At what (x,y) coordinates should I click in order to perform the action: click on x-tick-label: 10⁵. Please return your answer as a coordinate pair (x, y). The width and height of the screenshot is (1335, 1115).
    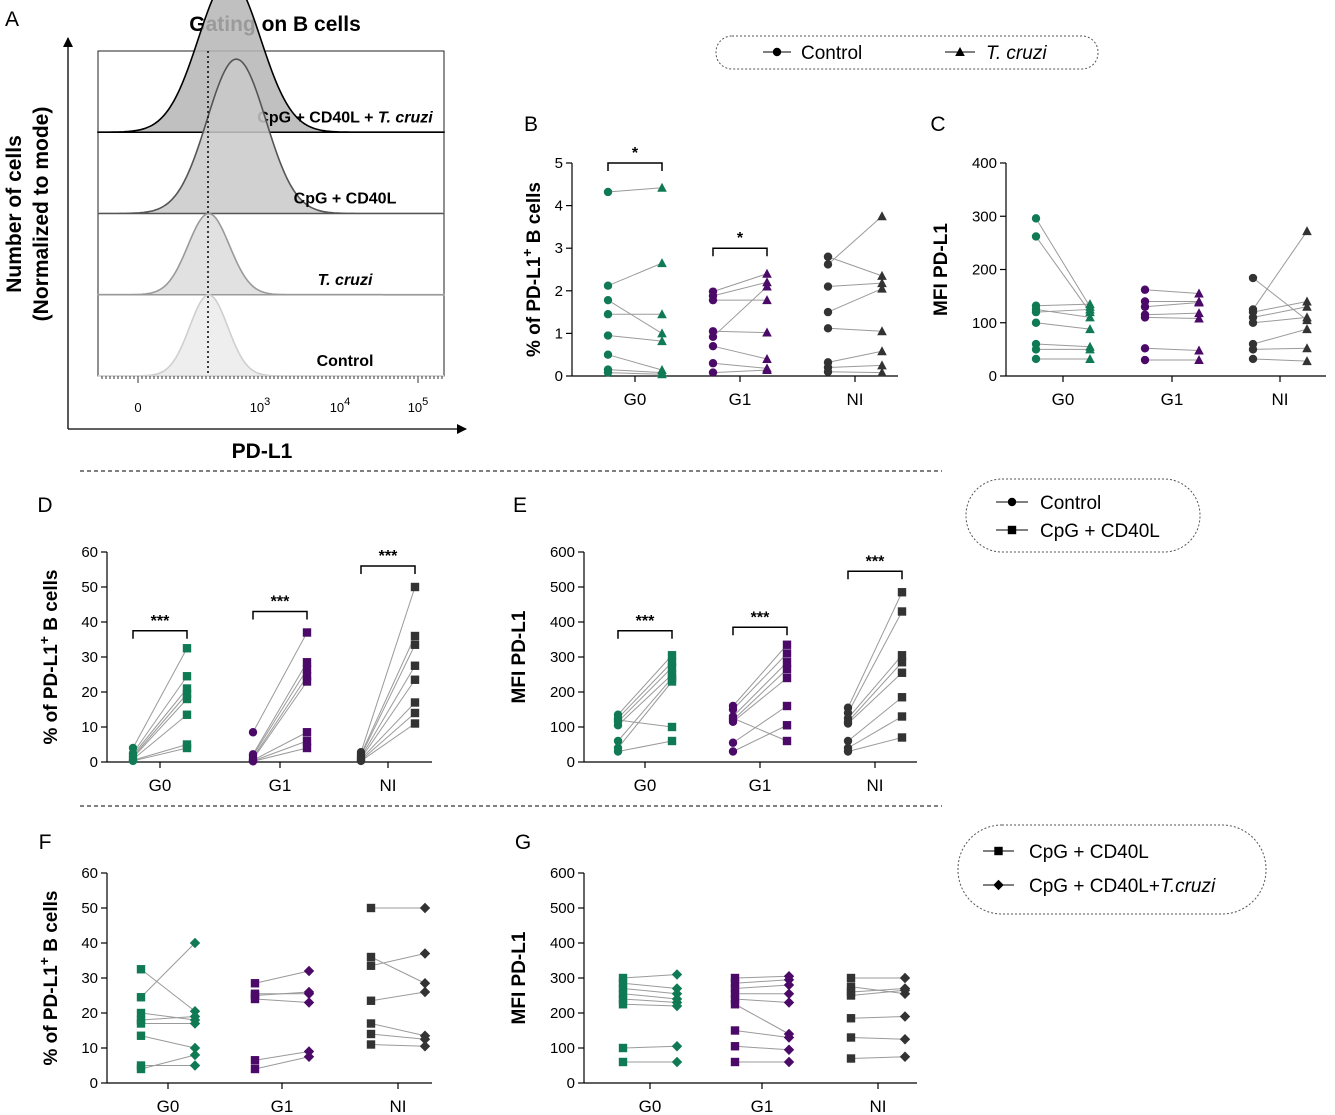
    Looking at the image, I should click on (418, 405).